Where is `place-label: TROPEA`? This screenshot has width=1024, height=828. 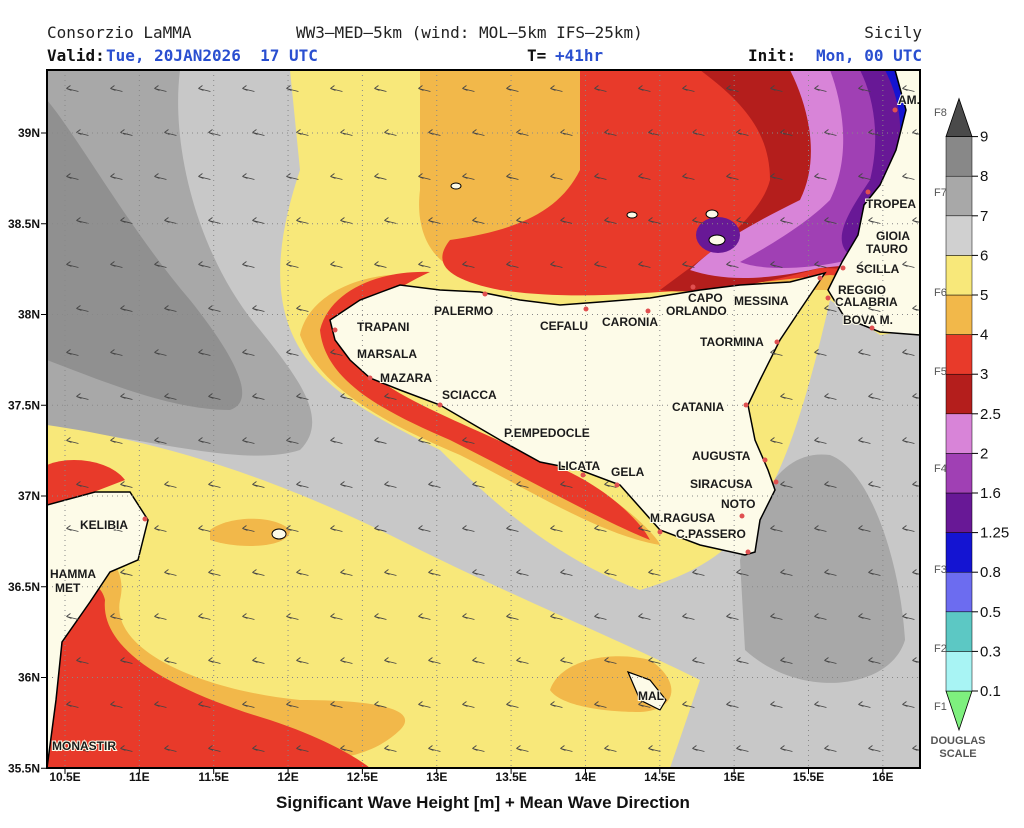 place-label: TROPEA is located at coordinates (891, 204).